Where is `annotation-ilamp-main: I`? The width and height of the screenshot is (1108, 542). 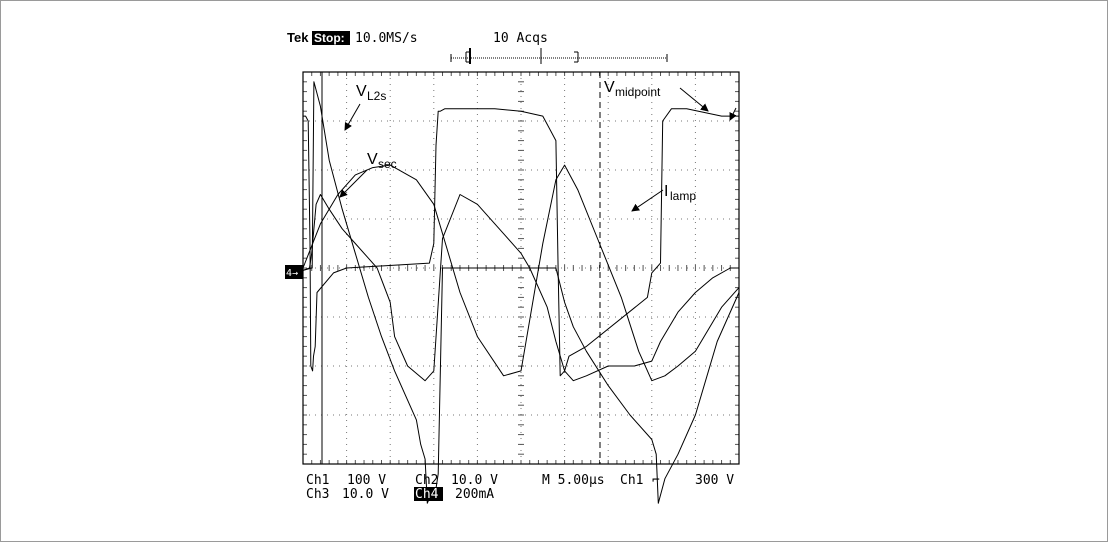
annotation-ilamp-main: I is located at coordinates (666, 191).